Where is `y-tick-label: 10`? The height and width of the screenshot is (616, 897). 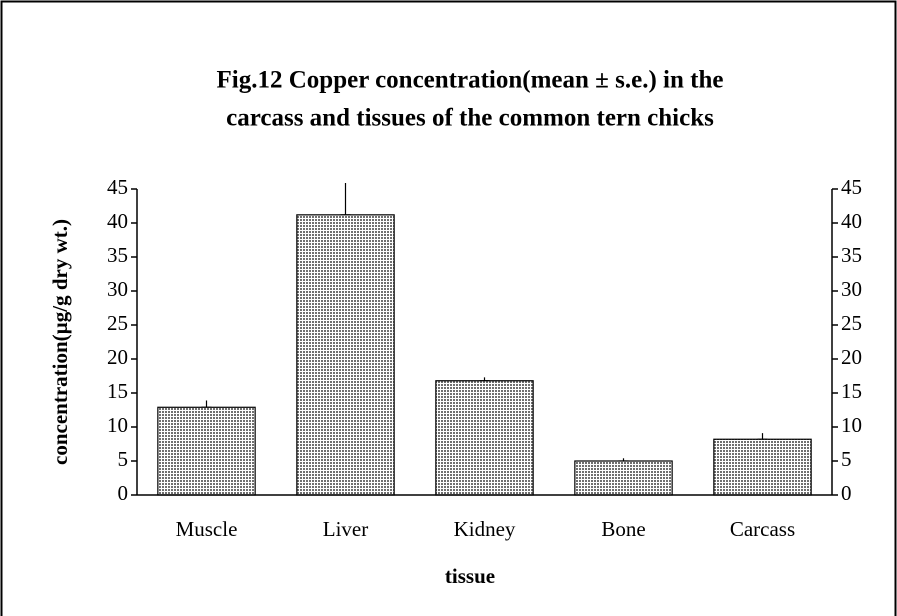
y-tick-label: 10 is located at coordinates (117, 425).